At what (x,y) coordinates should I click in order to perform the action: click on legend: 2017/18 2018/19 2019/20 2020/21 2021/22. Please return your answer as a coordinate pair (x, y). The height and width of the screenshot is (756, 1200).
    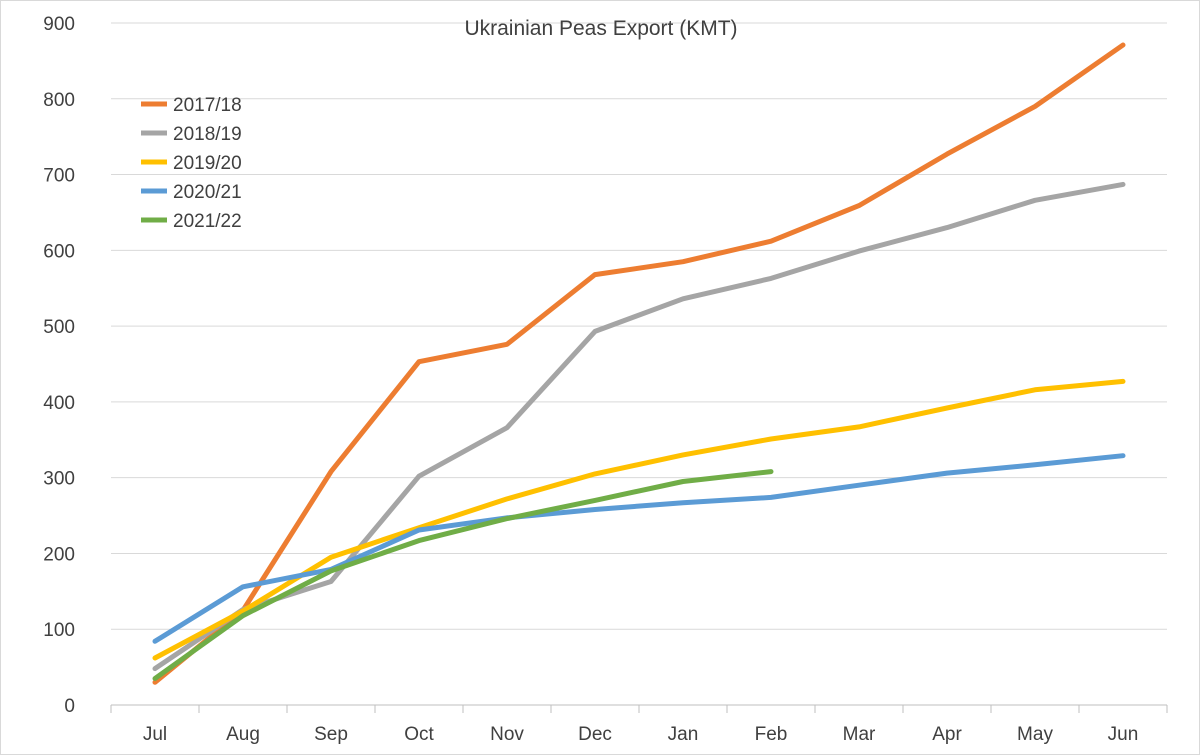
    Looking at the image, I should click on (191, 163).